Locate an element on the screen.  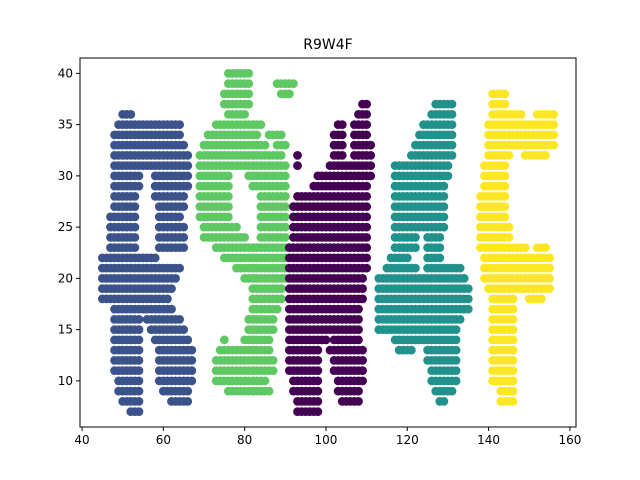
y-tick-label: 35 is located at coordinates (65, 125).